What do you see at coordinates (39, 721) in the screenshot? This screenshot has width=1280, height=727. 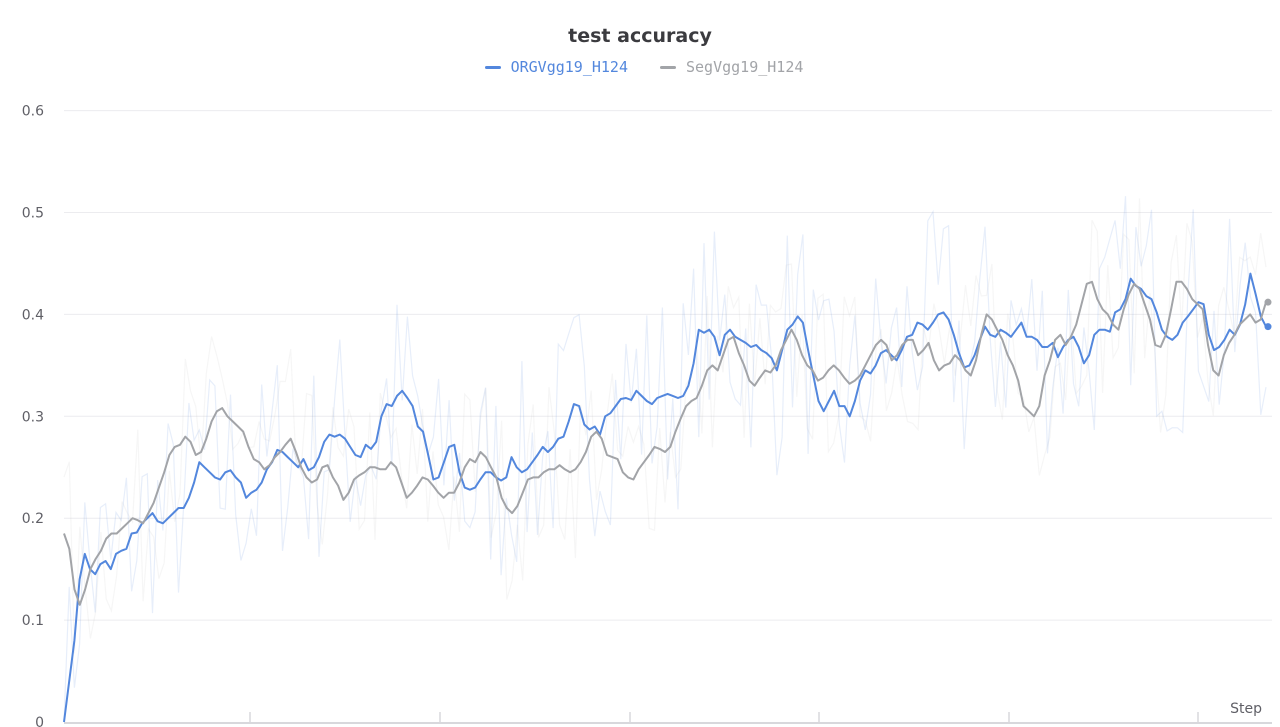 I see `y-tick-label: 0` at bounding box center [39, 721].